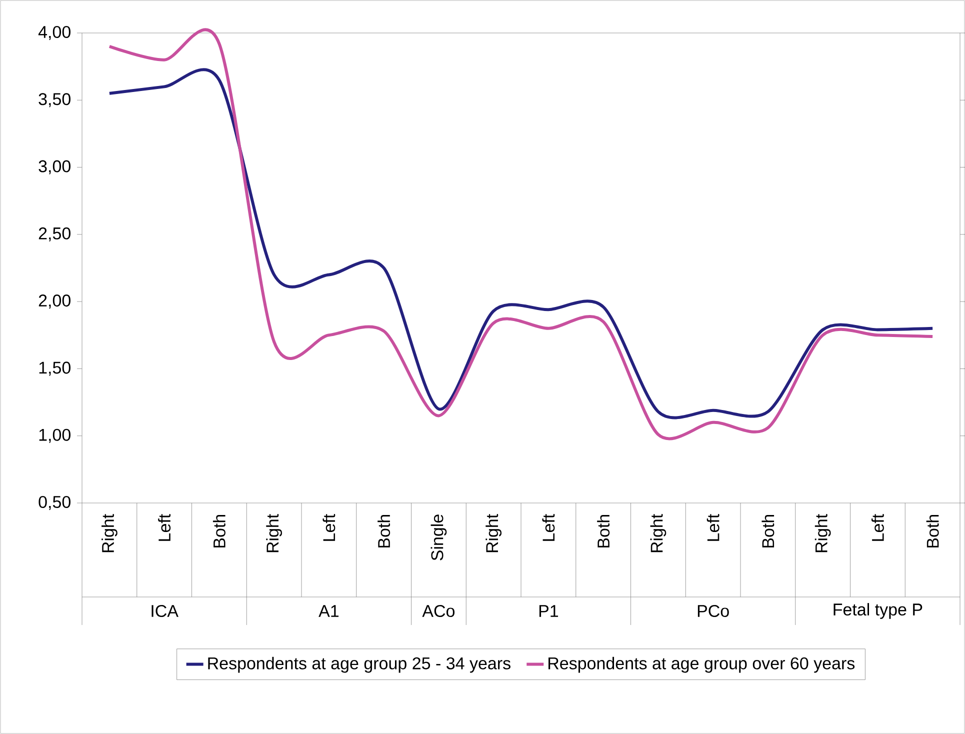 The image size is (965, 734). Describe the element at coordinates (54, 100) in the screenshot. I see `y-tick-label: 3,50` at that location.